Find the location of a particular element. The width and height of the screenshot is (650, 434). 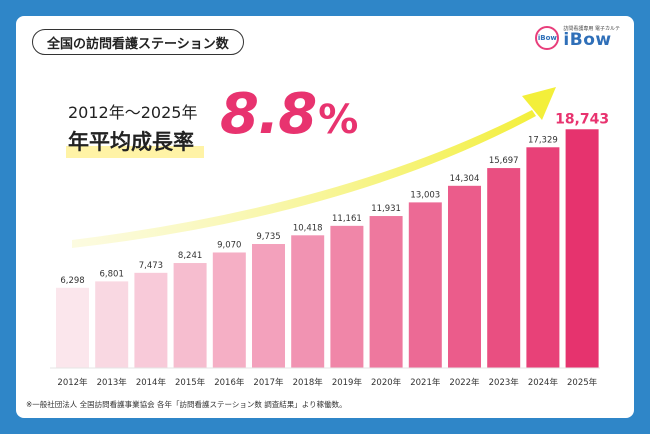

bar-2023年 is located at coordinates (504, 268).